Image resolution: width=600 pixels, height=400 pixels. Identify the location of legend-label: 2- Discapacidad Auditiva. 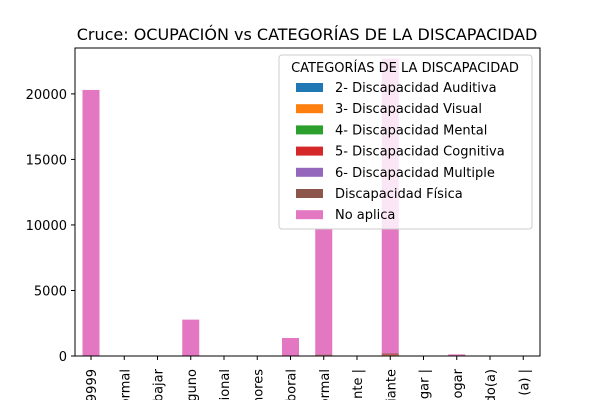
(416, 88).